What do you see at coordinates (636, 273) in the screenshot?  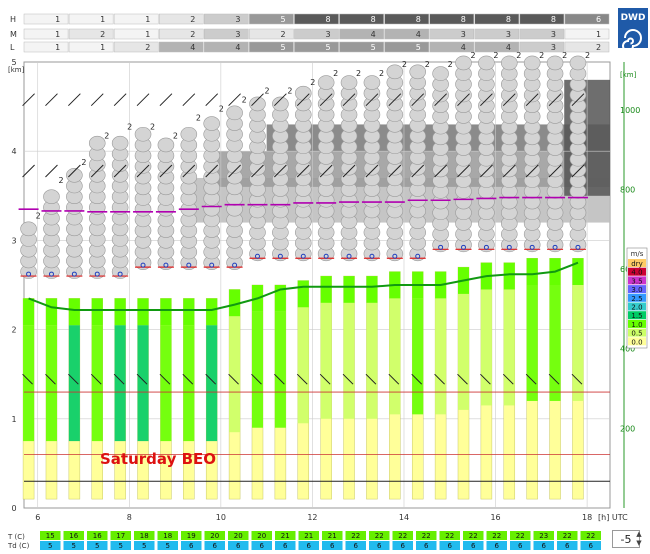 I see `legend-label: 4.0` at bounding box center [636, 273].